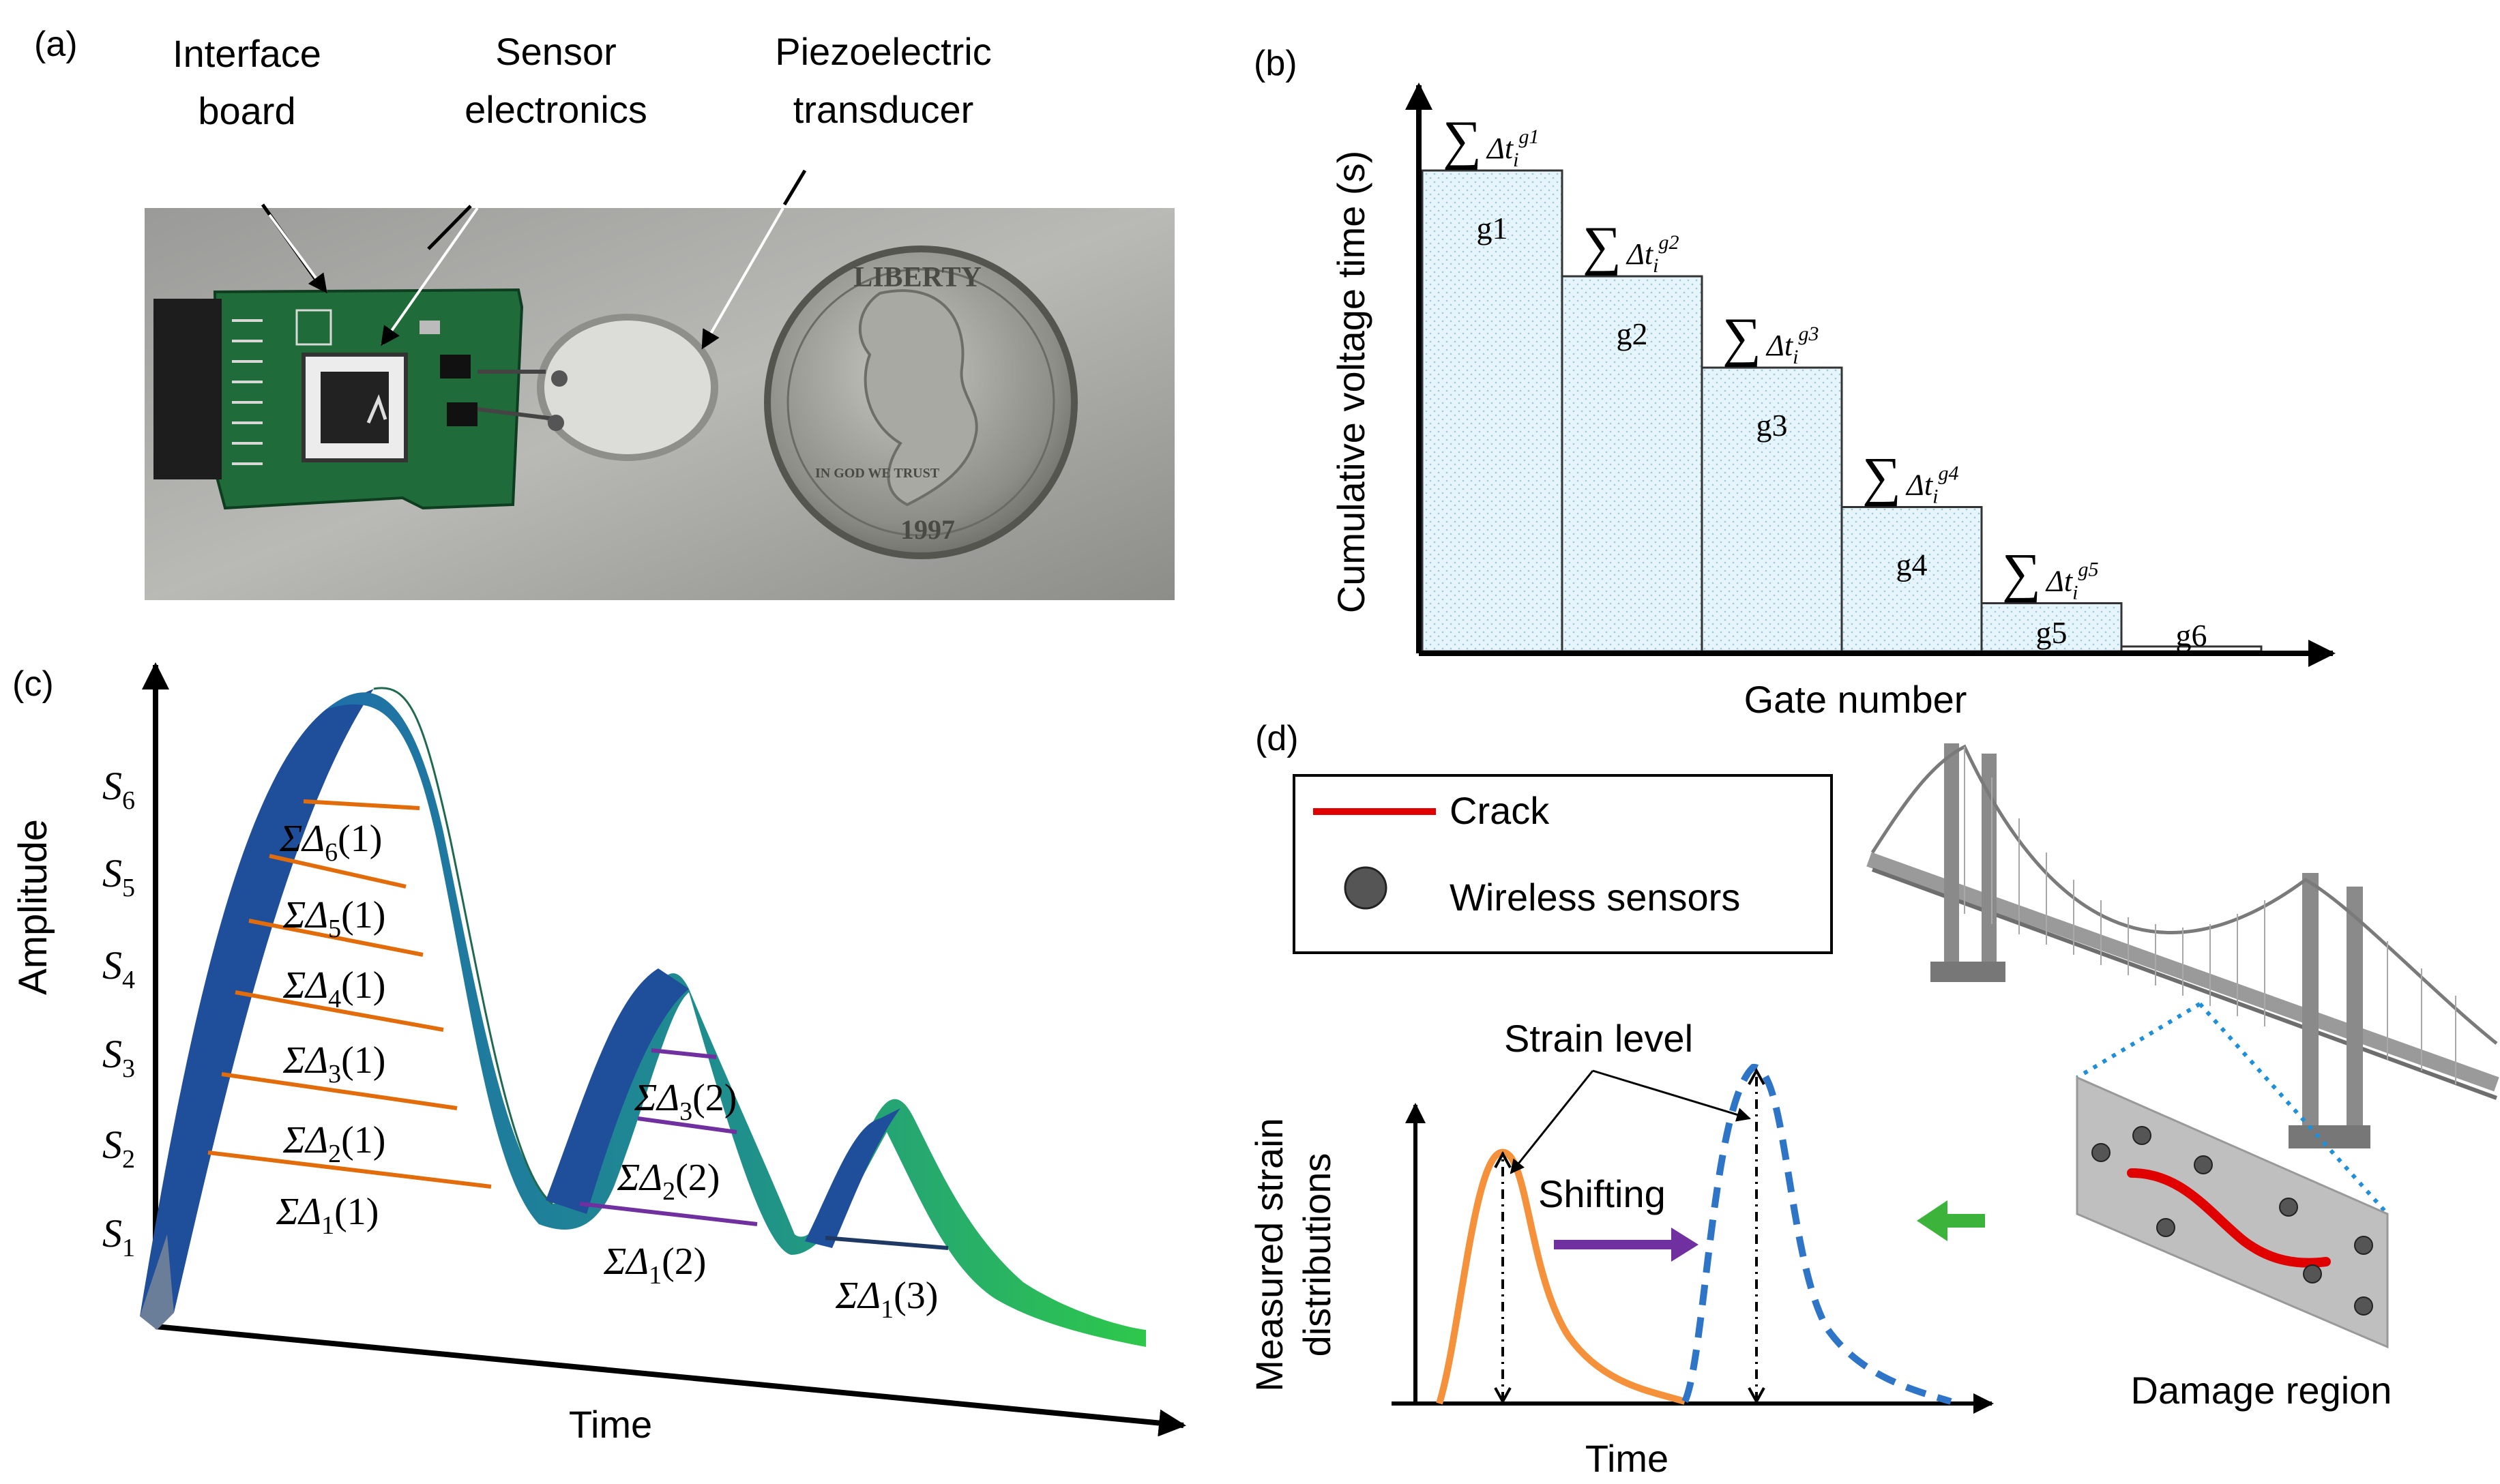 The width and height of the screenshot is (2500, 1484). I want to click on coin-motto: IN GOD WE TRUST, so click(877, 473).